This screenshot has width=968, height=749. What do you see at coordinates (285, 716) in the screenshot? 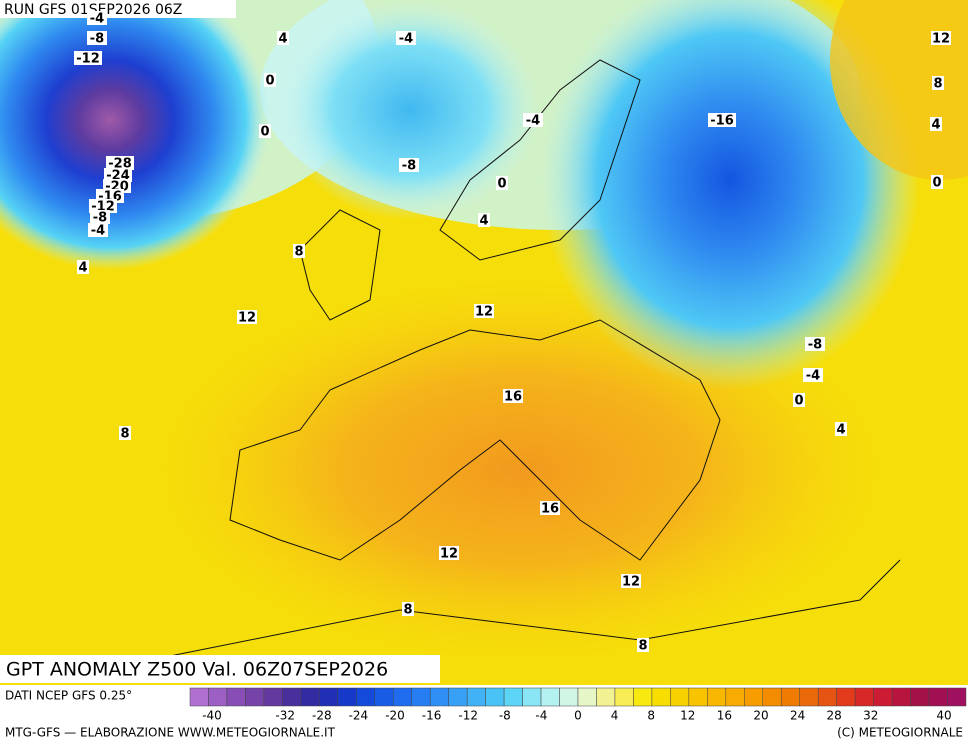
I see `colorbar-label: -32` at bounding box center [285, 716].